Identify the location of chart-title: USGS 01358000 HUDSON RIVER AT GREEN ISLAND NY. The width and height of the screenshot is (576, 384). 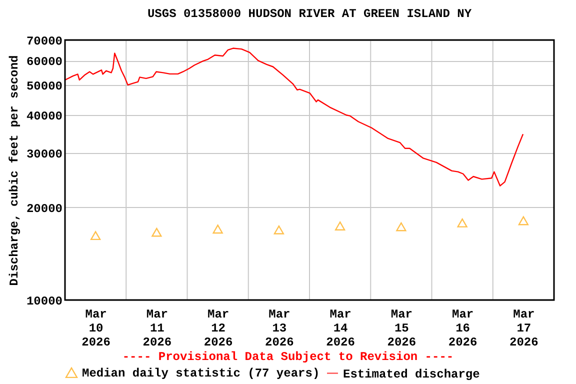
(309, 14).